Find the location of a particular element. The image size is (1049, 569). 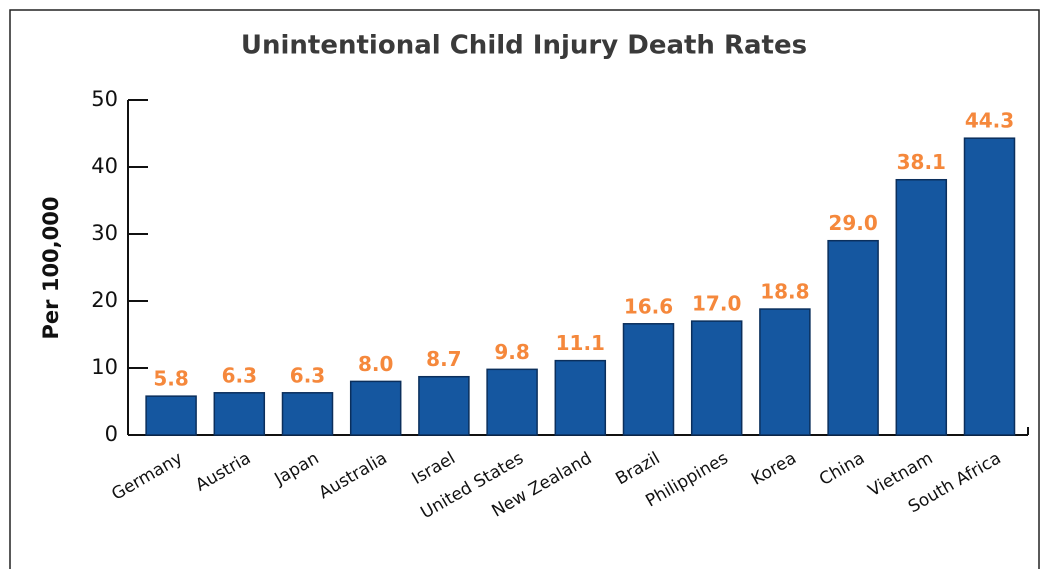

value-label: 16.6 is located at coordinates (648, 306).